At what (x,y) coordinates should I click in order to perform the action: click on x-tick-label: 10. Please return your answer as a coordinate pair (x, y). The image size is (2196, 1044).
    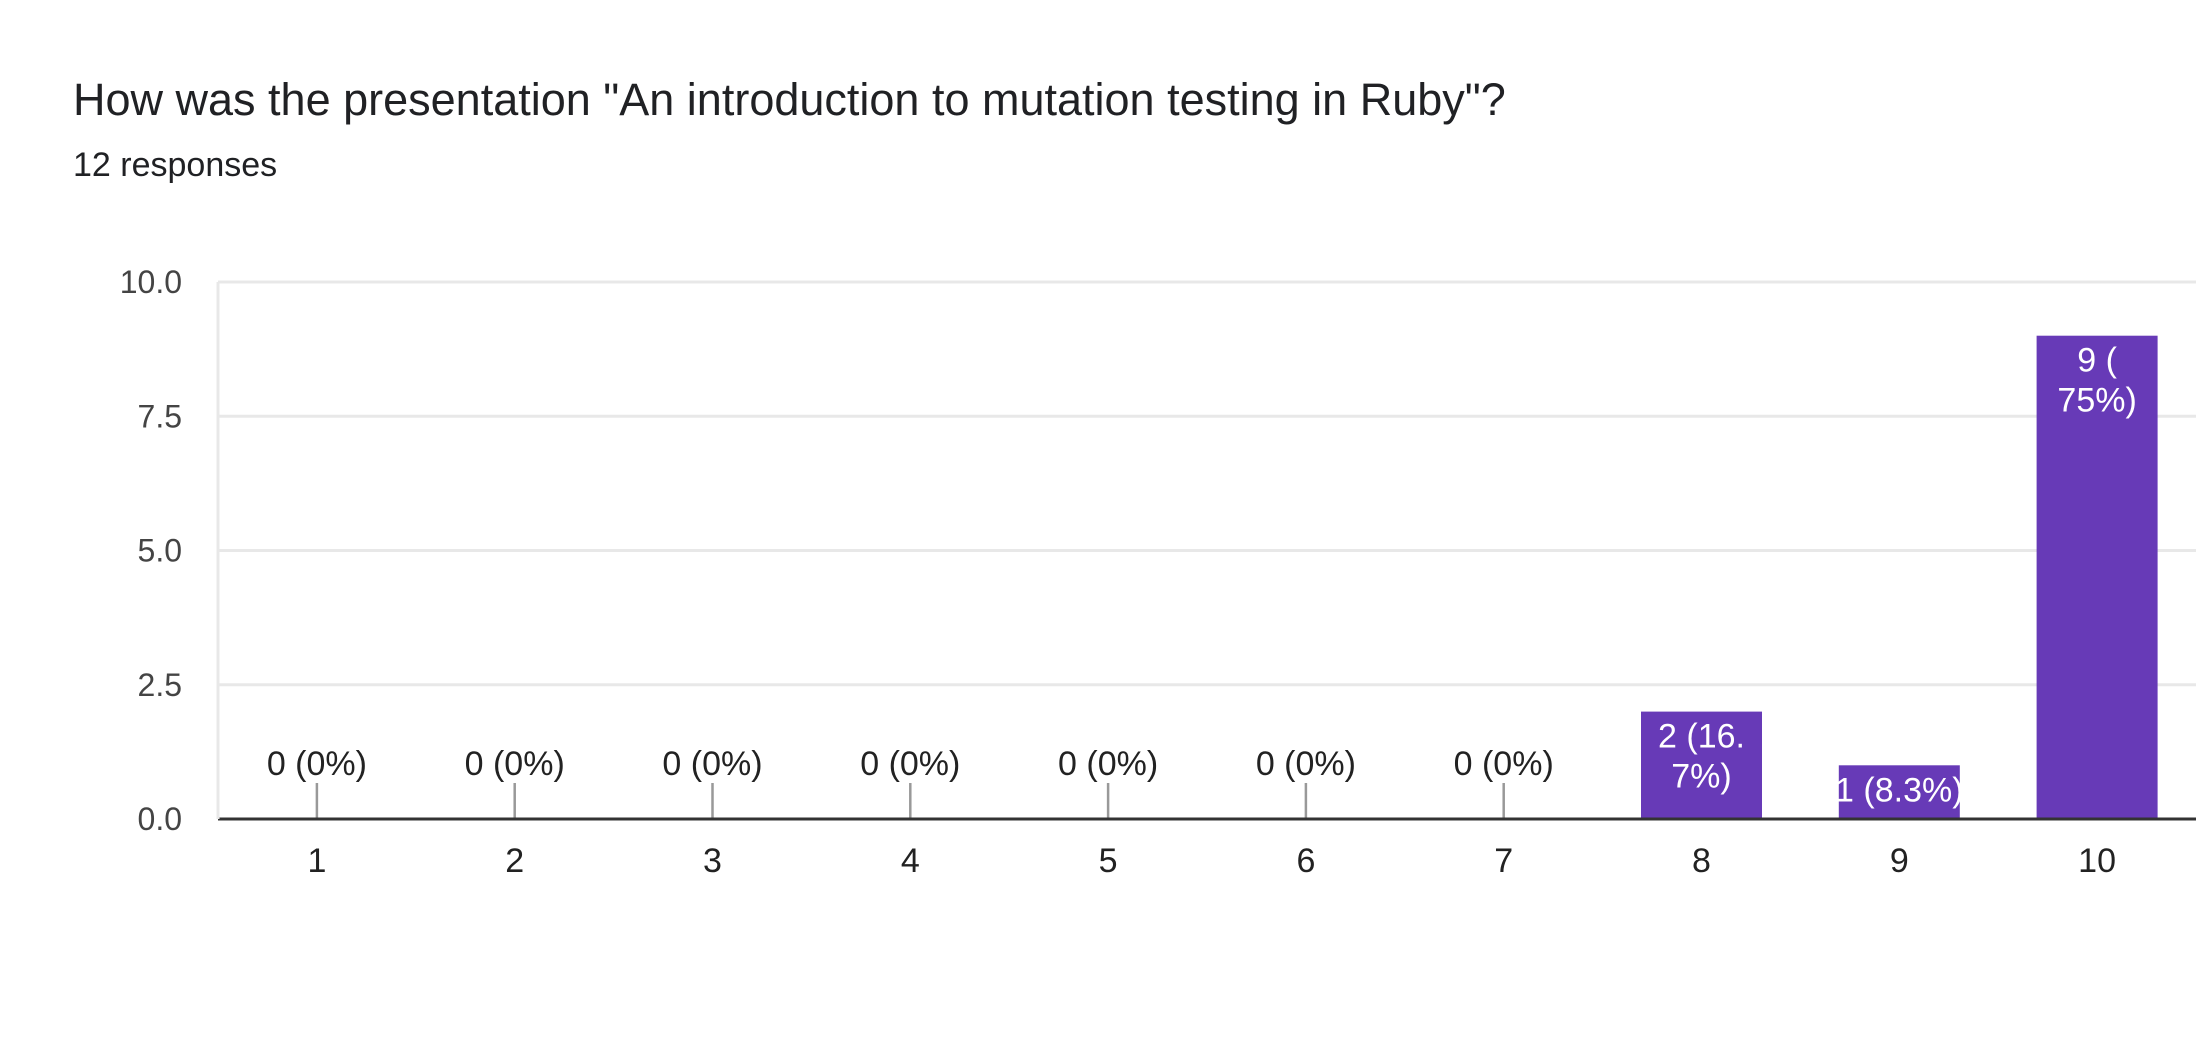
    Looking at the image, I should click on (2097, 861).